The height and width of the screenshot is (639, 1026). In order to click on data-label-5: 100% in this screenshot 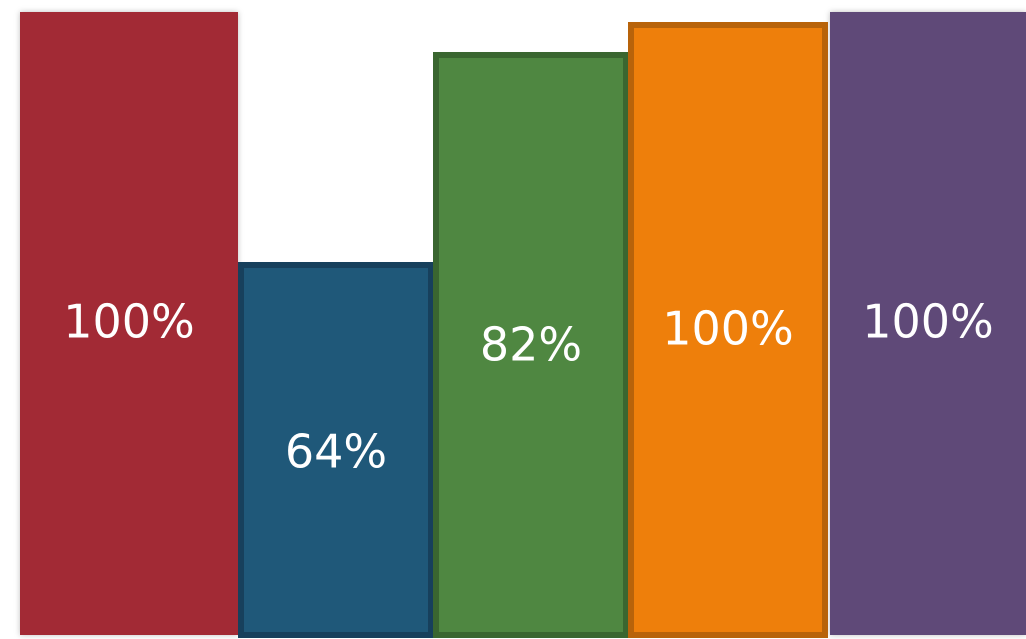, I will do `click(928, 322)`.